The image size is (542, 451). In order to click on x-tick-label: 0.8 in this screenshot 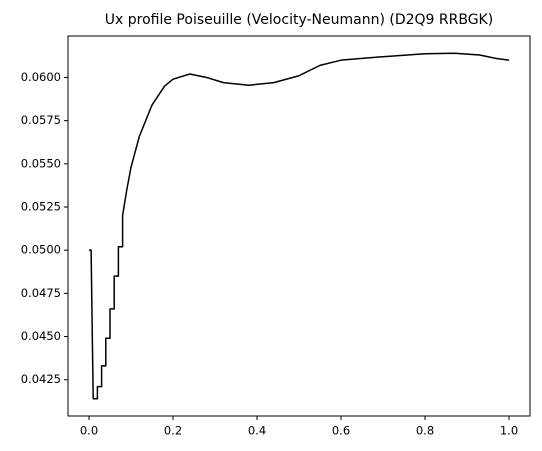, I will do `click(425, 431)`.